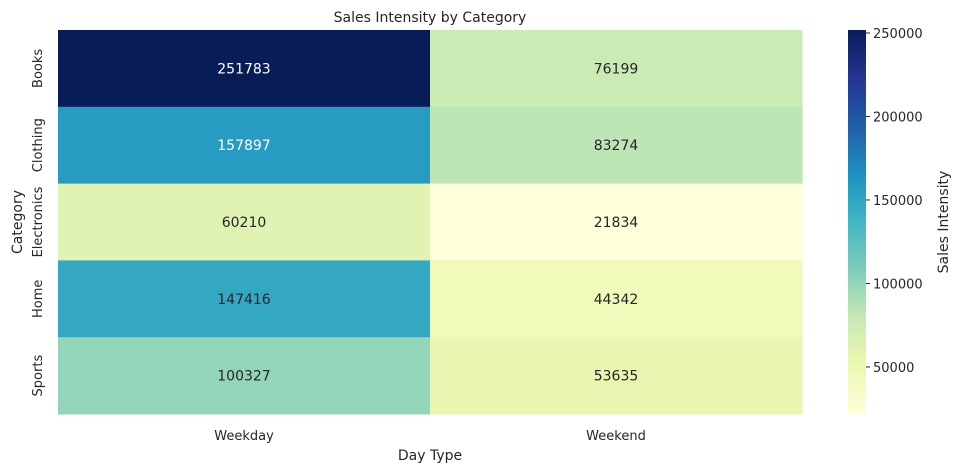  I want to click on x-tick-label: Weekday, so click(244, 436).